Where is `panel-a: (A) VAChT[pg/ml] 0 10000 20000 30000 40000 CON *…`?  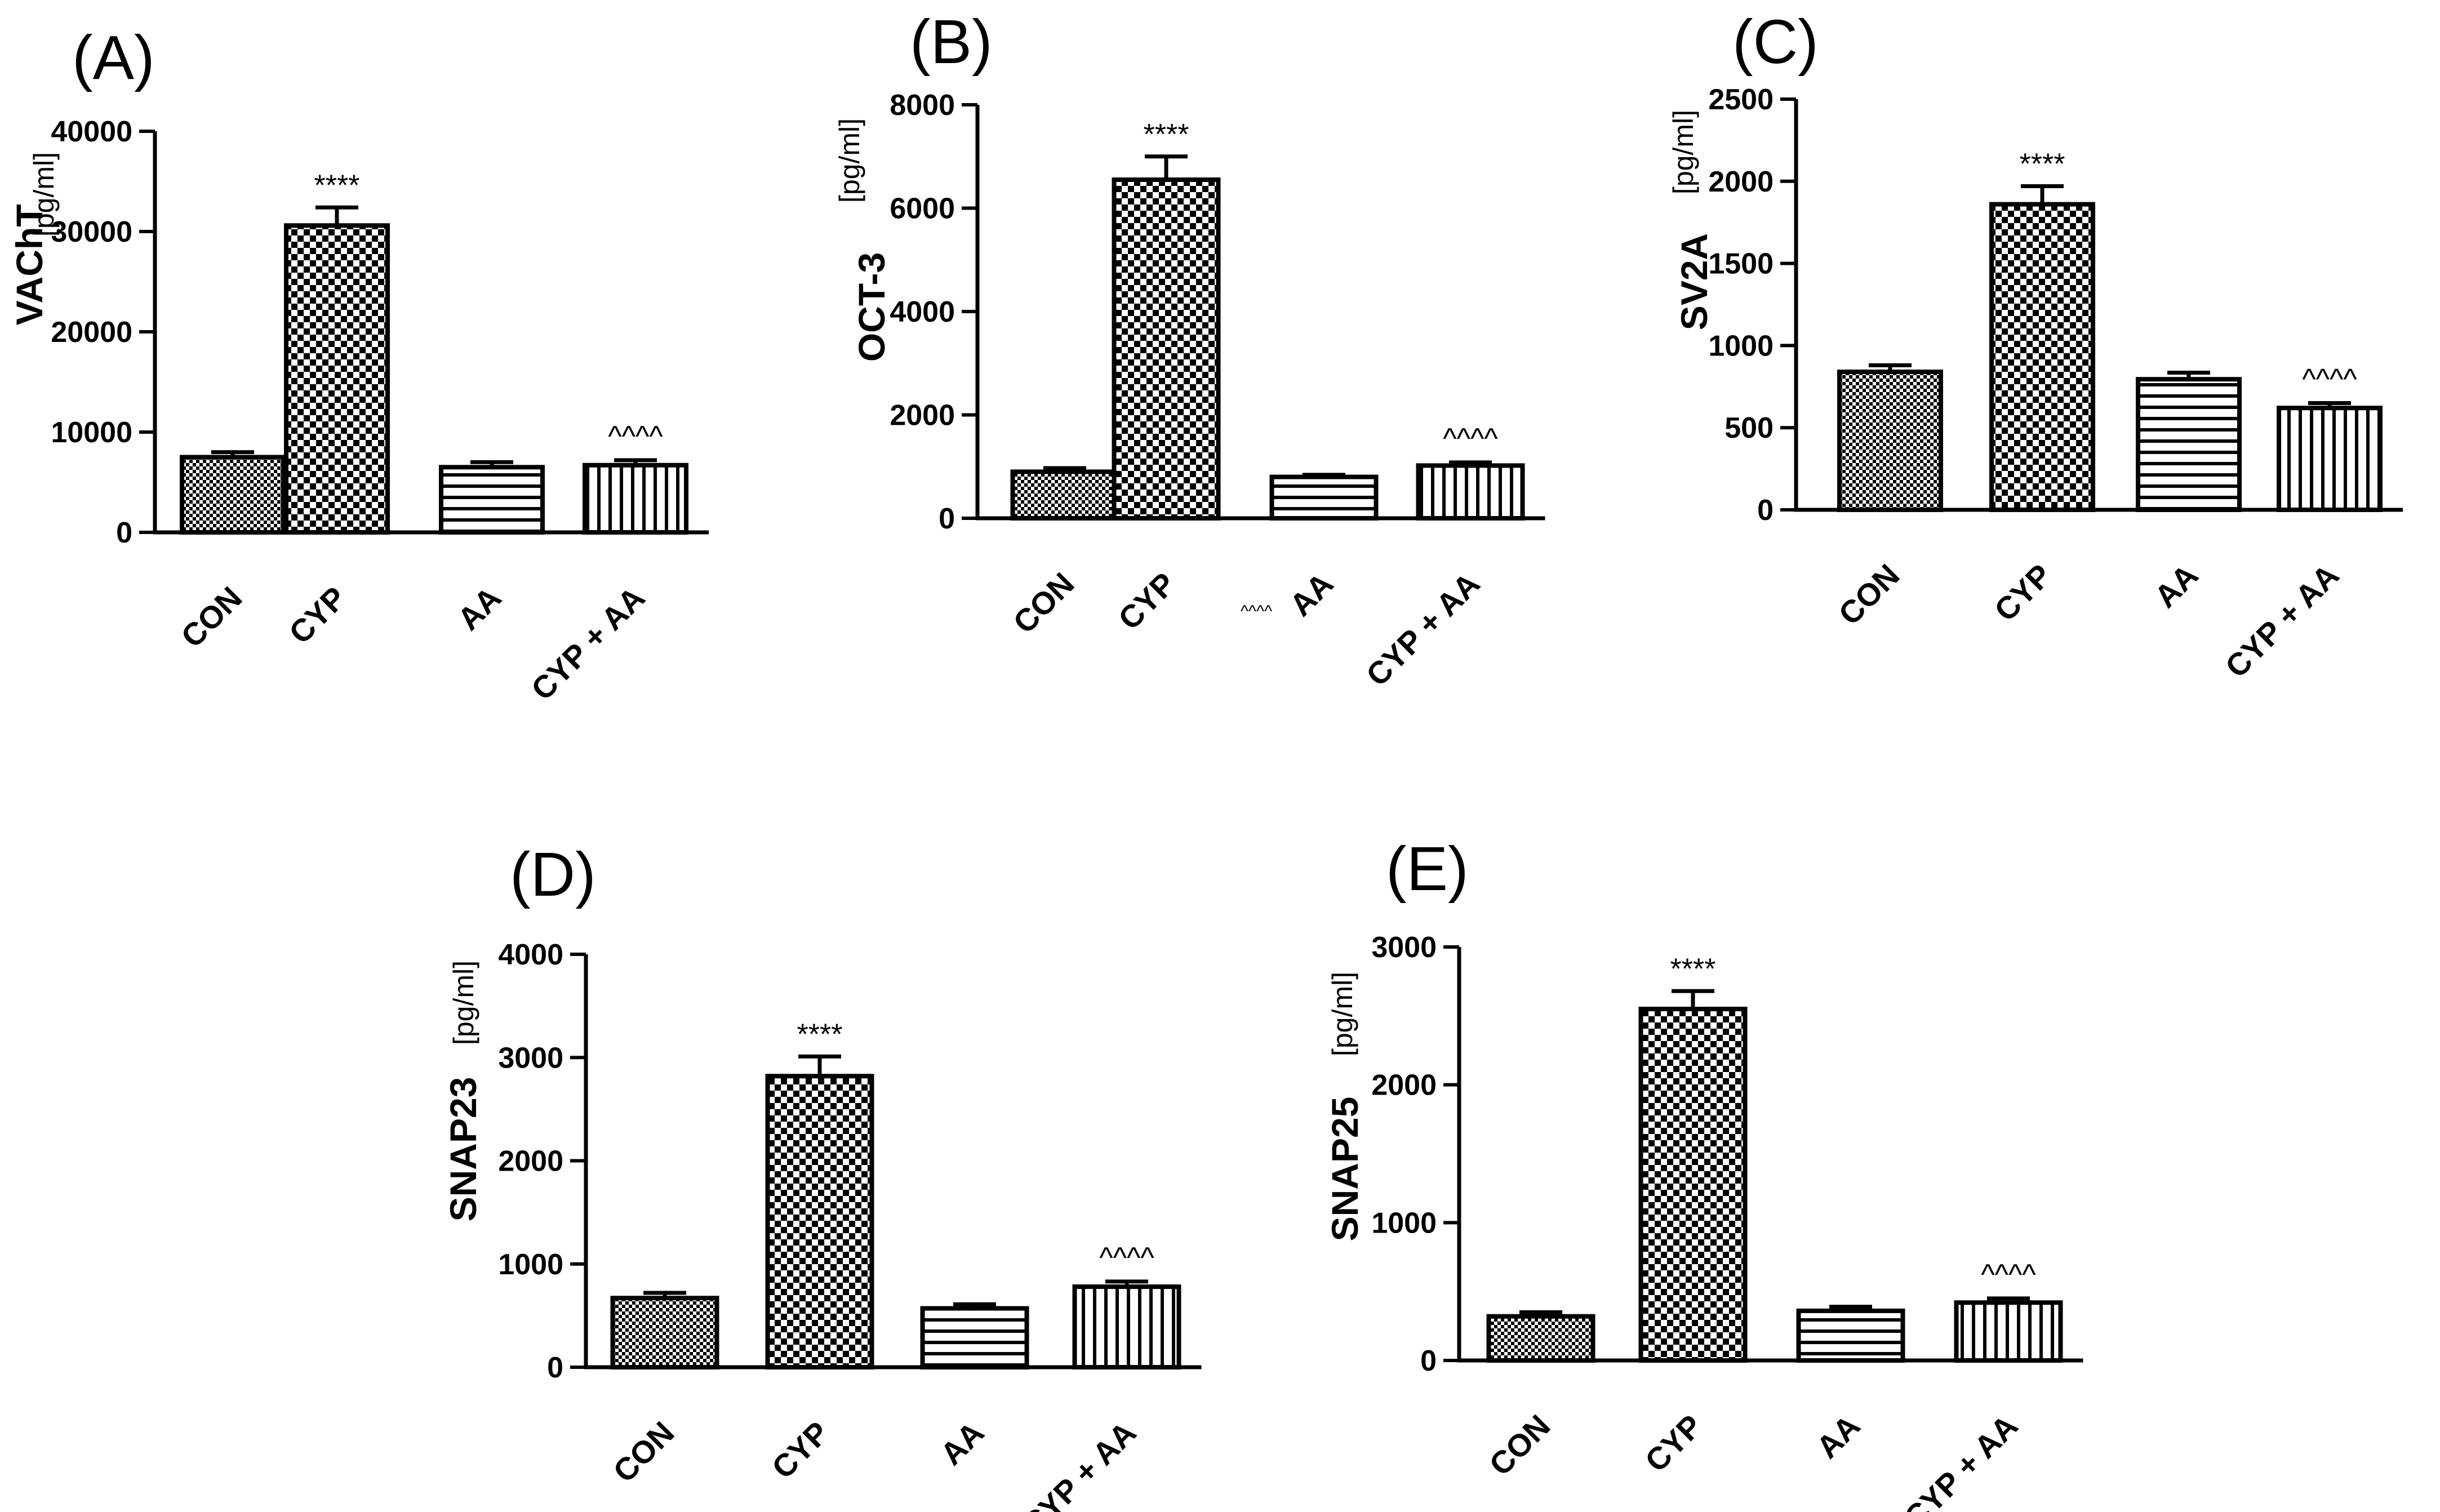
panel-a: (A) VAChT[pg/ml] 0 10000 20000 30000 40000 CON *… is located at coordinates (358, 365).